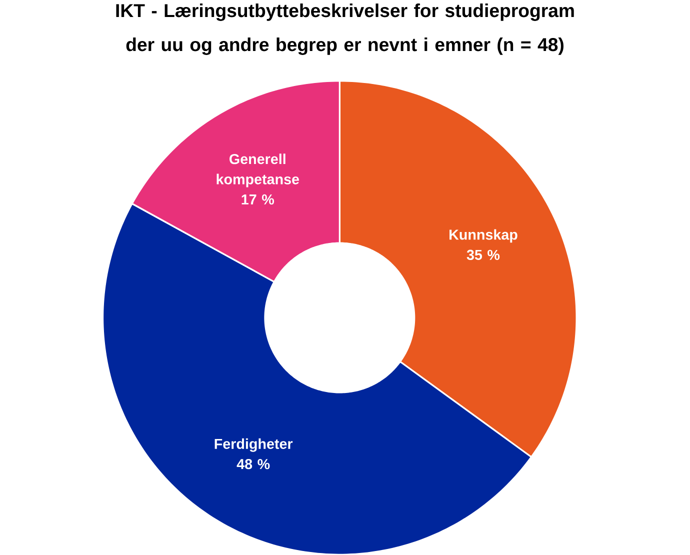 The width and height of the screenshot is (690, 555). What do you see at coordinates (483, 255) in the screenshot?
I see `data-label: 35 %` at bounding box center [483, 255].